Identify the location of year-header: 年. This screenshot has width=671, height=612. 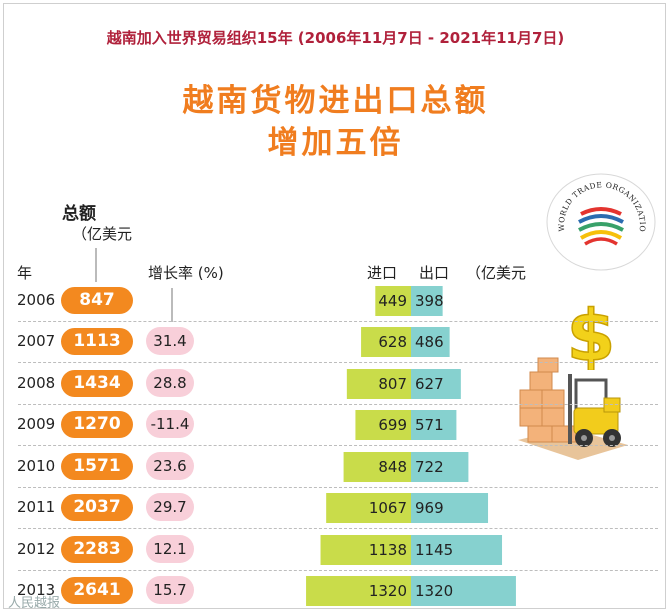
(25, 273).